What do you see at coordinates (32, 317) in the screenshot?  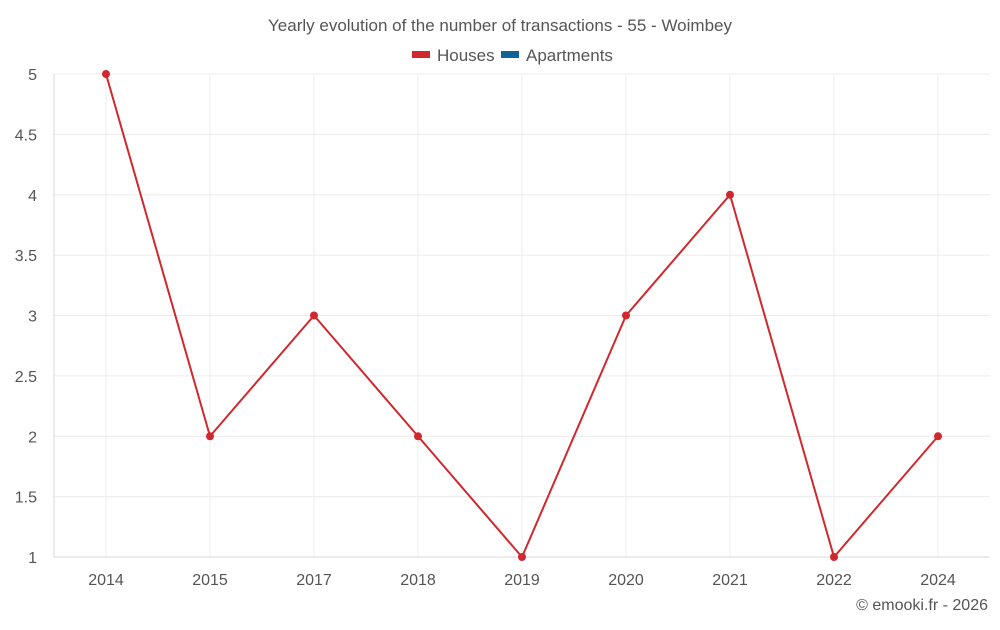 I see `y-tick-label: 3` at bounding box center [32, 317].